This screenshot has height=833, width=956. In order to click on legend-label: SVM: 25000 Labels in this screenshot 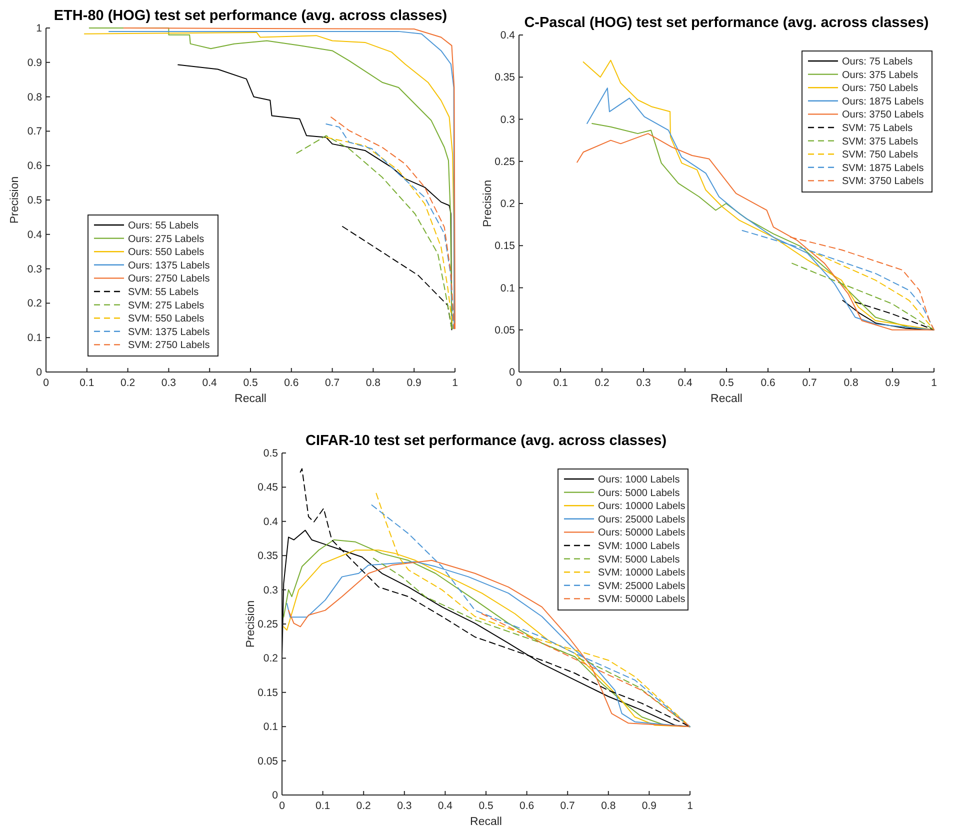, I will do `click(642, 586)`.